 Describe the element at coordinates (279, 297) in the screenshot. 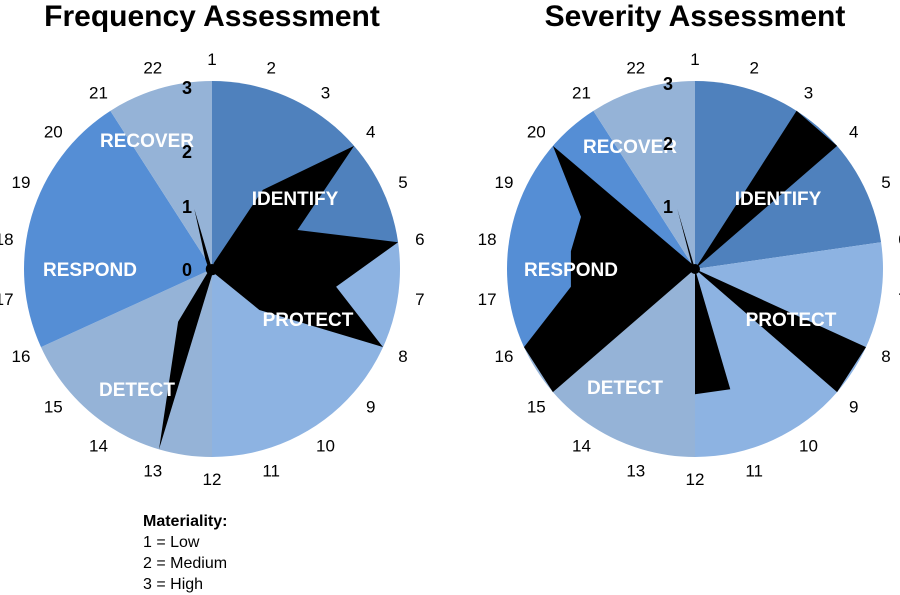

I see `data-area` at that location.